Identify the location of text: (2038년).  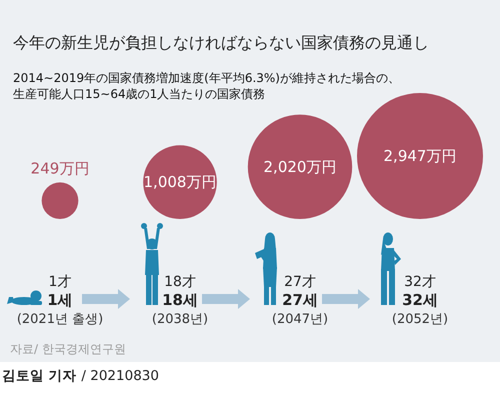
(180, 319).